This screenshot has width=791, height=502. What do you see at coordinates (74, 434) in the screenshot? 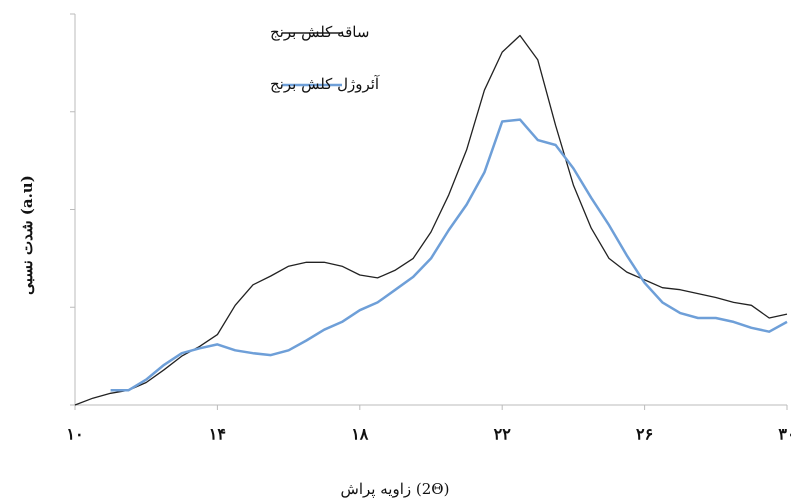
I see `x-tick-label: ۱۰` at bounding box center [74, 434].